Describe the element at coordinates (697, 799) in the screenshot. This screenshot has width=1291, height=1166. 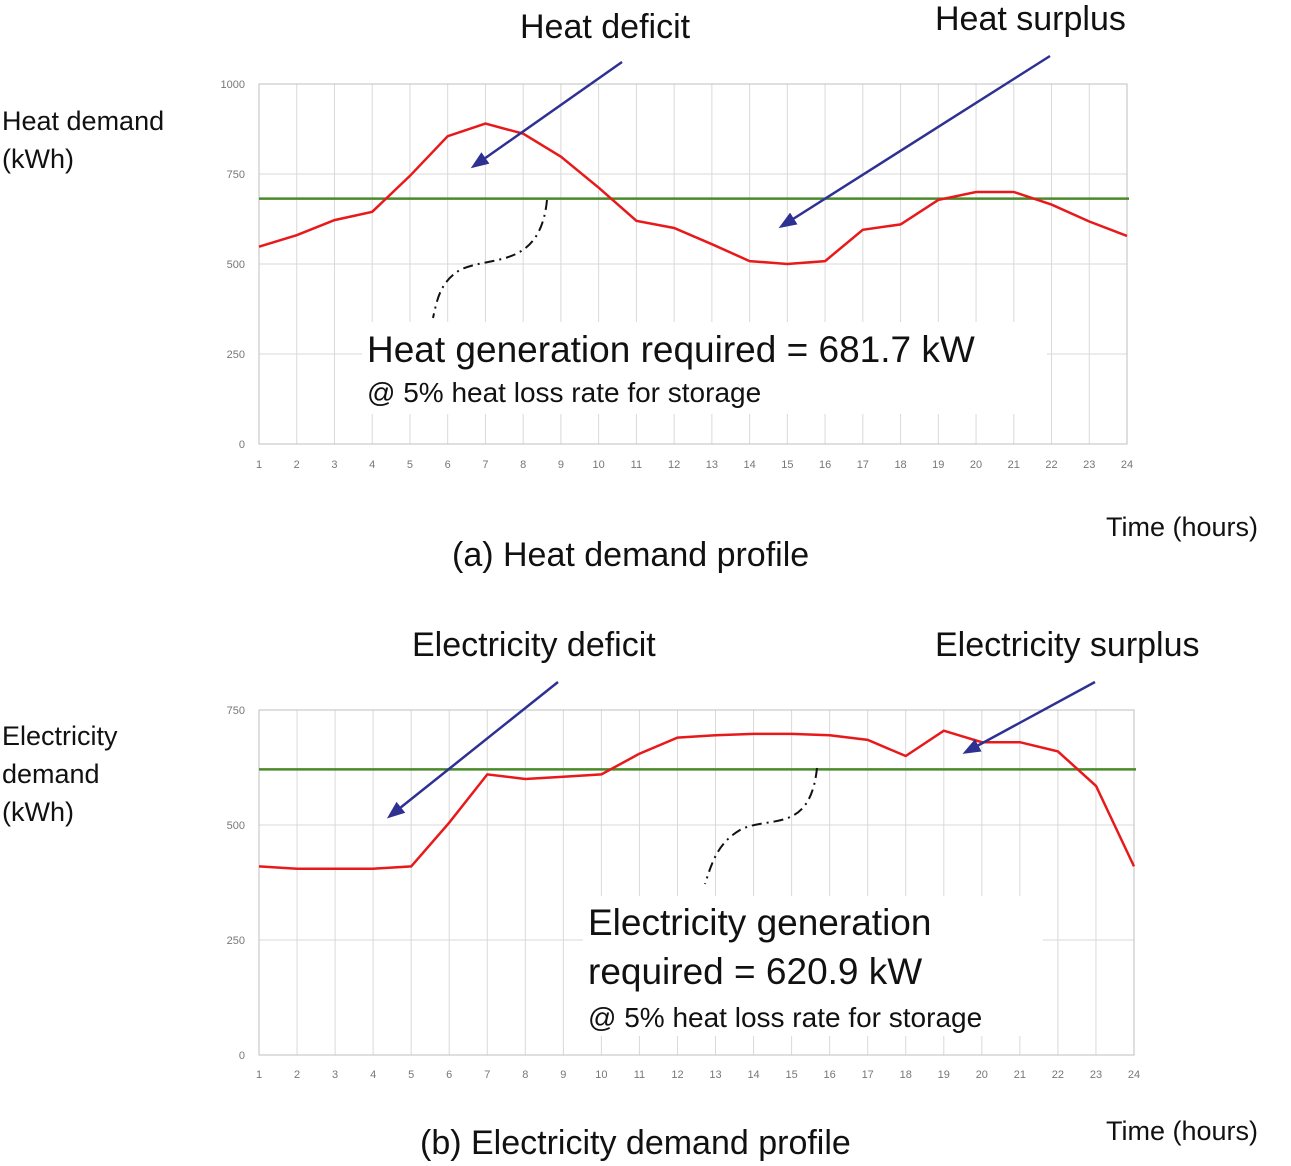
I see `electricity-demand-line` at that location.